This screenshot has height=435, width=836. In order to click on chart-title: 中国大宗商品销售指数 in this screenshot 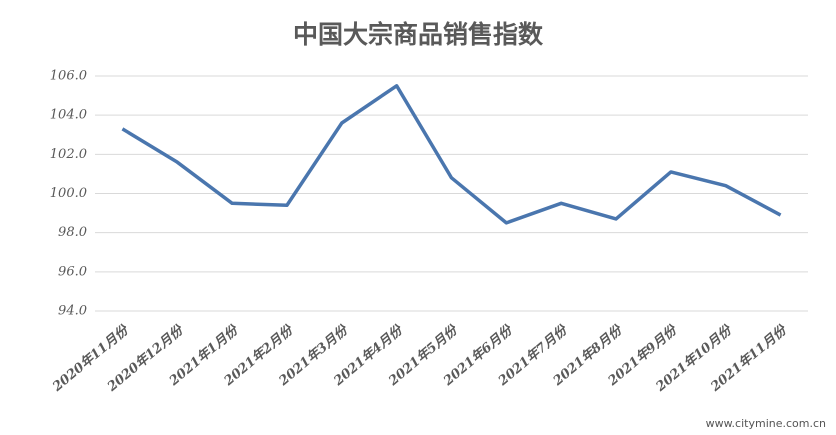, I will do `click(418, 34)`.